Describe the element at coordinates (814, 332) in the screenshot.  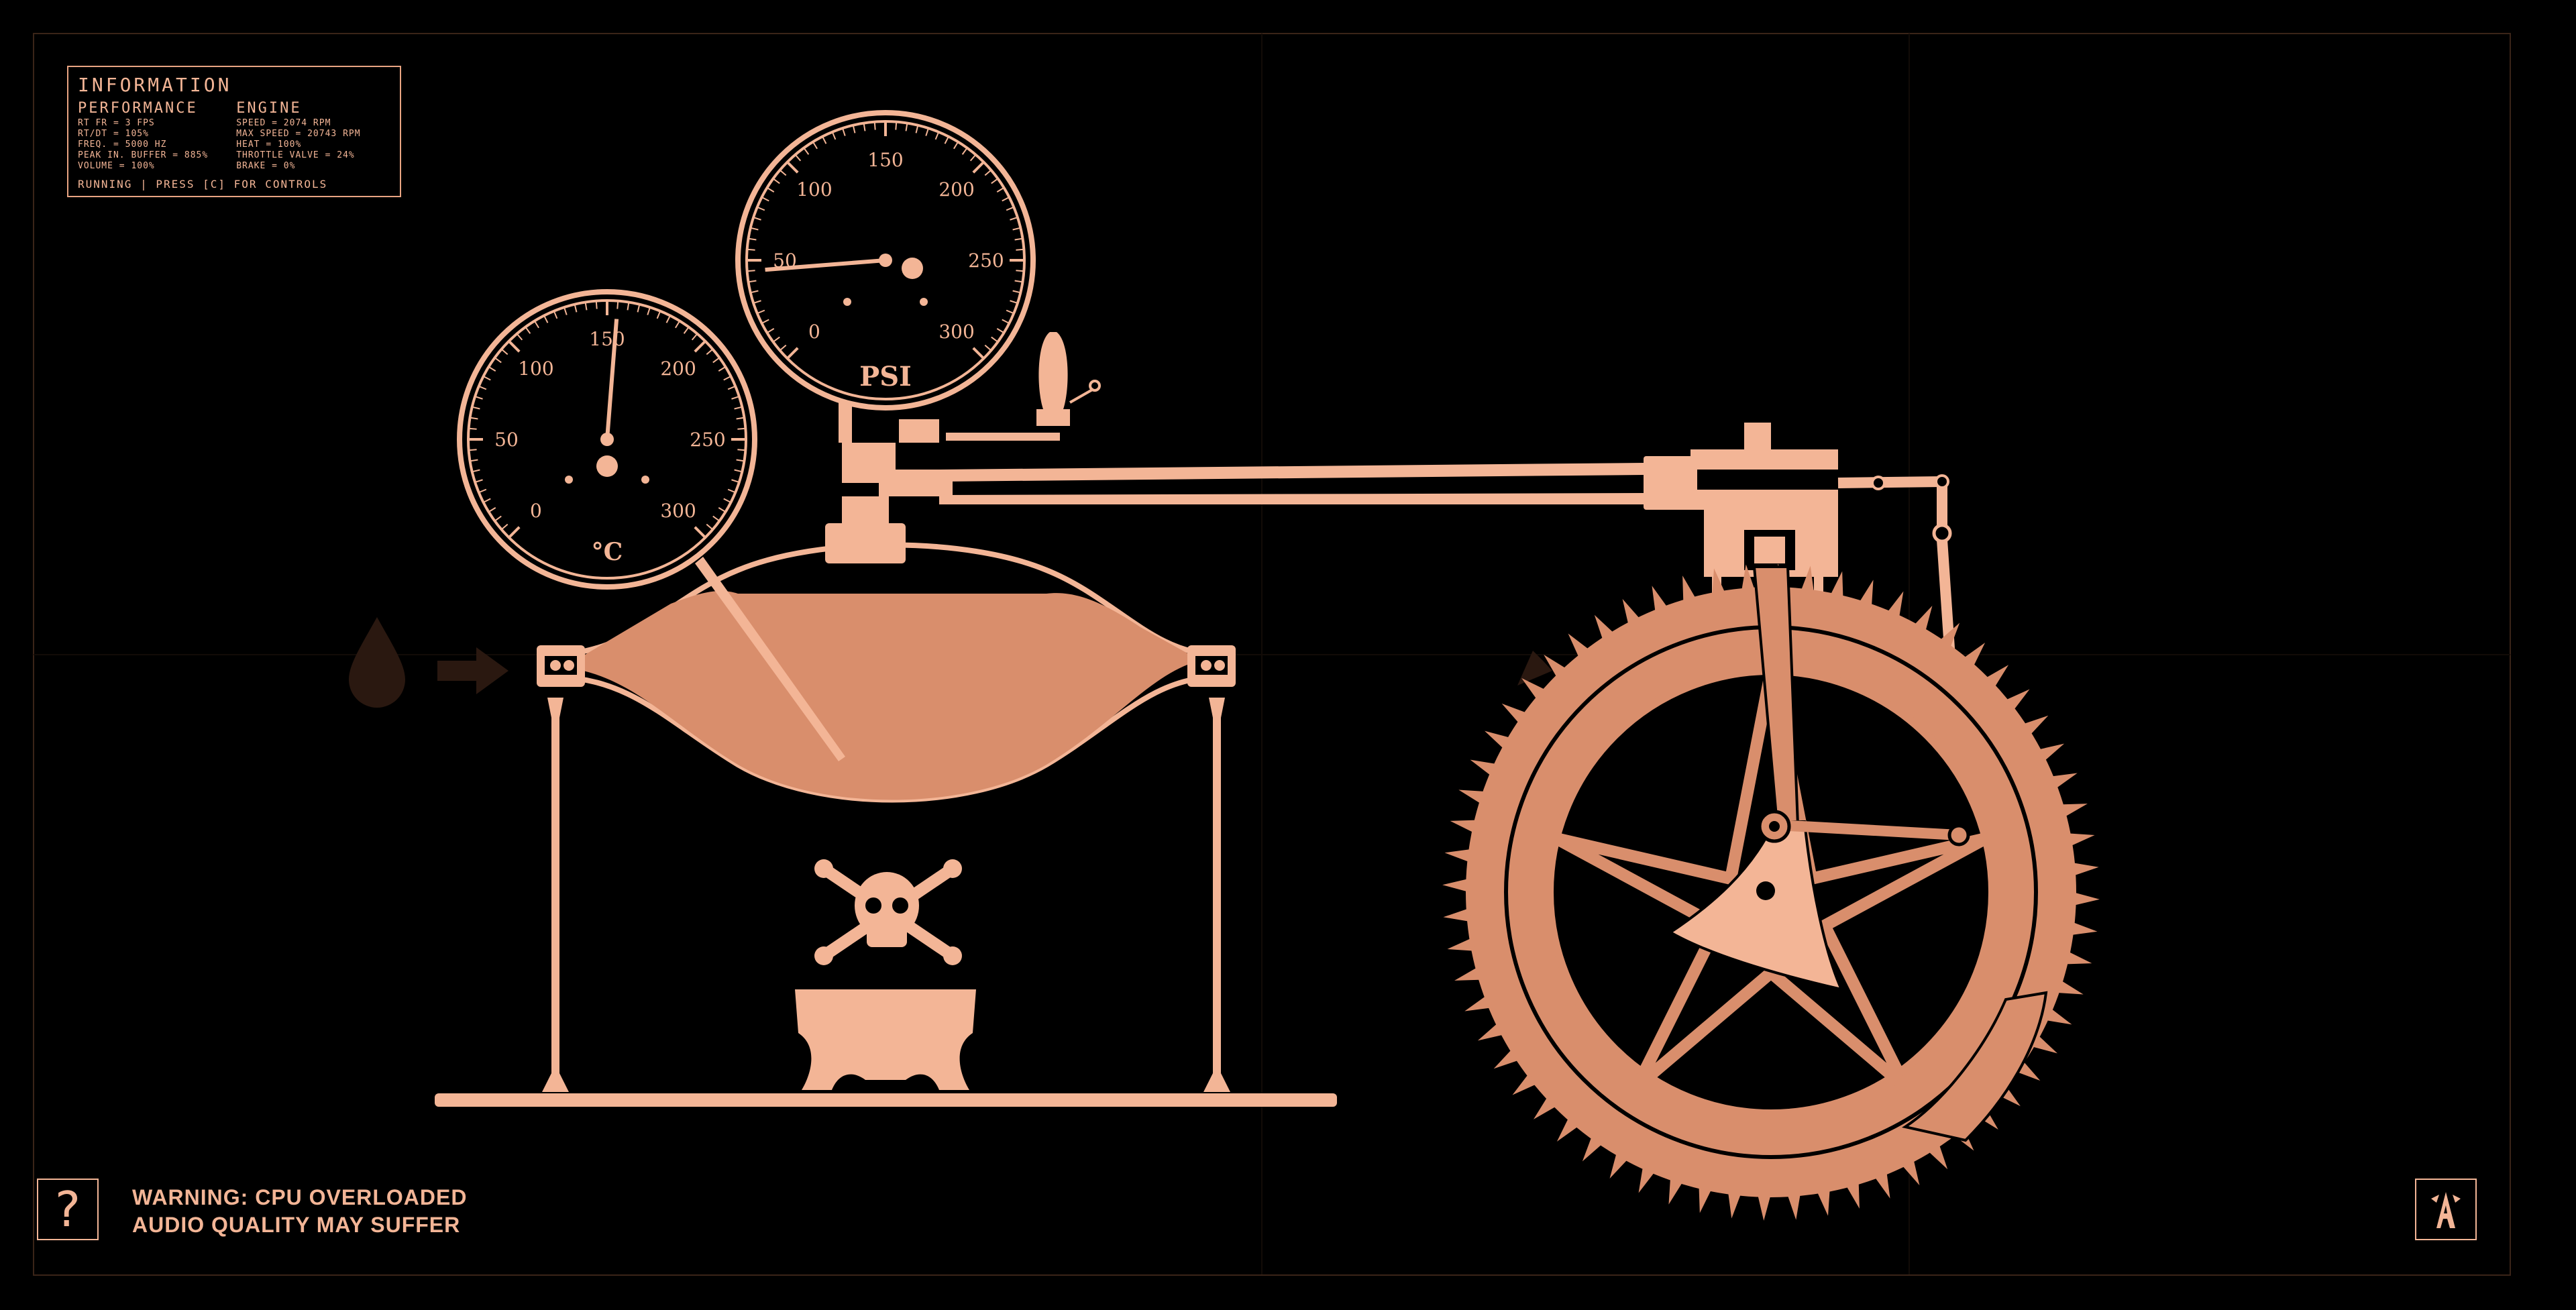
I see `gauge-tick-label: 0` at that location.